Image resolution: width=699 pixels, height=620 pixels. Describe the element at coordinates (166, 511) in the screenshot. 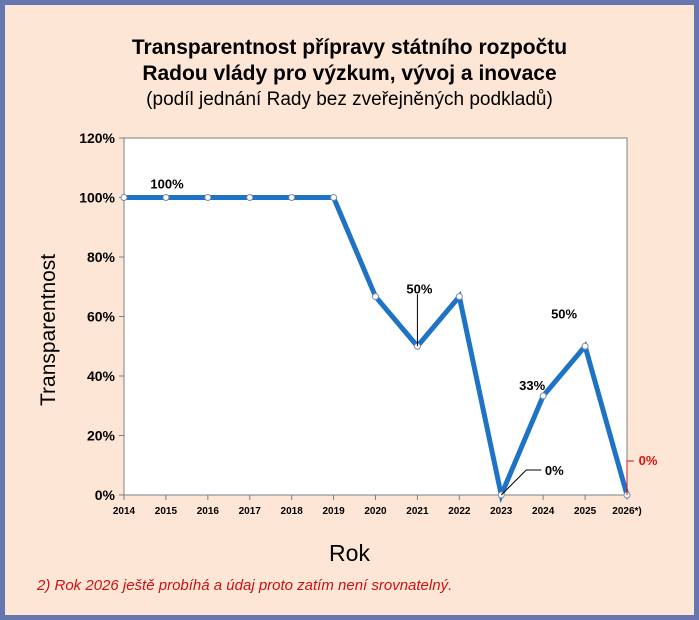

I see `x-tick-label: 2015` at that location.